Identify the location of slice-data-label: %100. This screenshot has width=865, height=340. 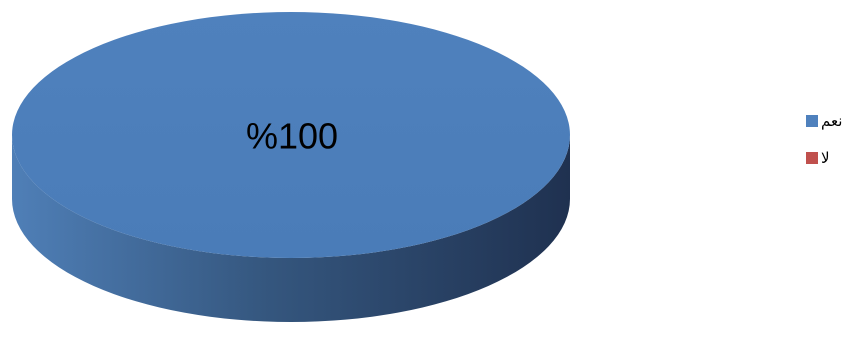
(292, 136).